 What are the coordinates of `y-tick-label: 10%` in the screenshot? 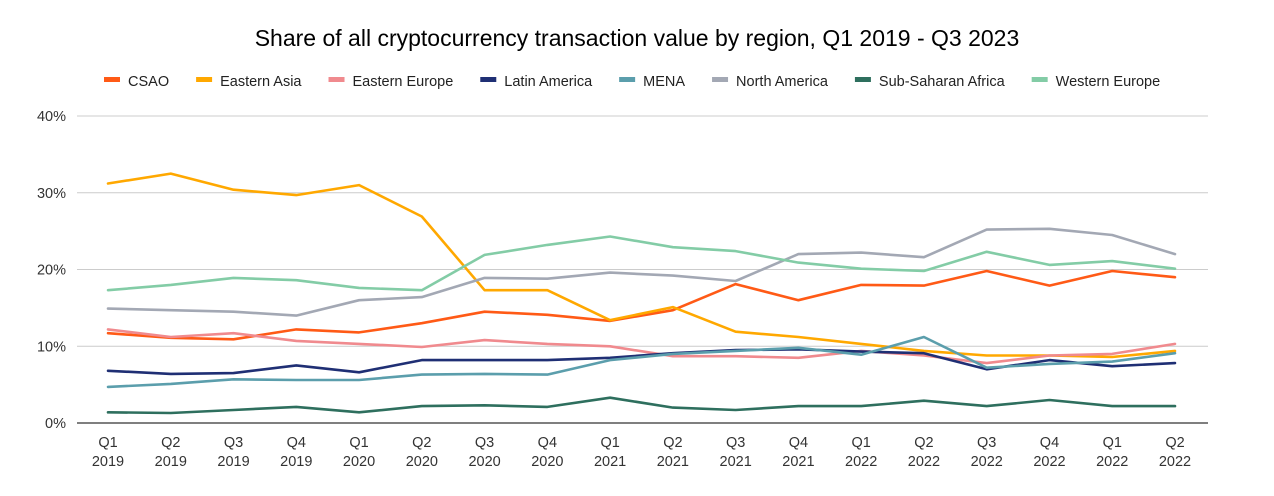 It's located at (51, 347).